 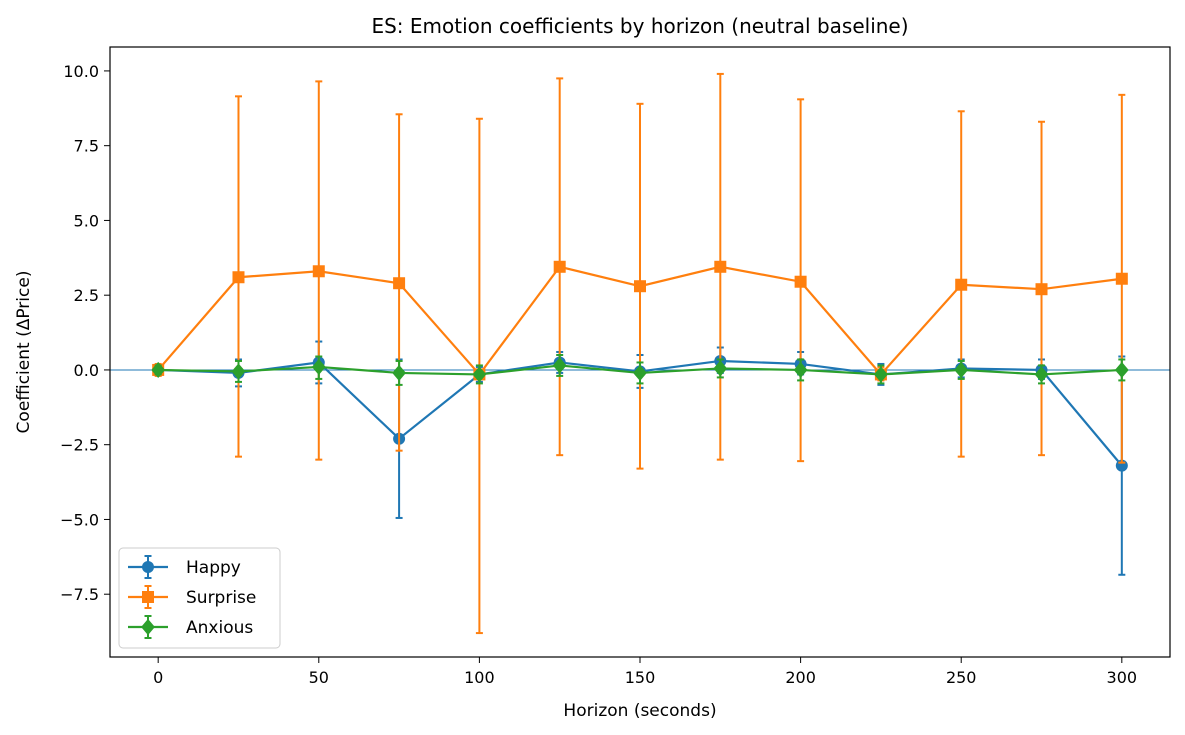 I want to click on y-tick-label: 10.0, so click(x=81, y=71).